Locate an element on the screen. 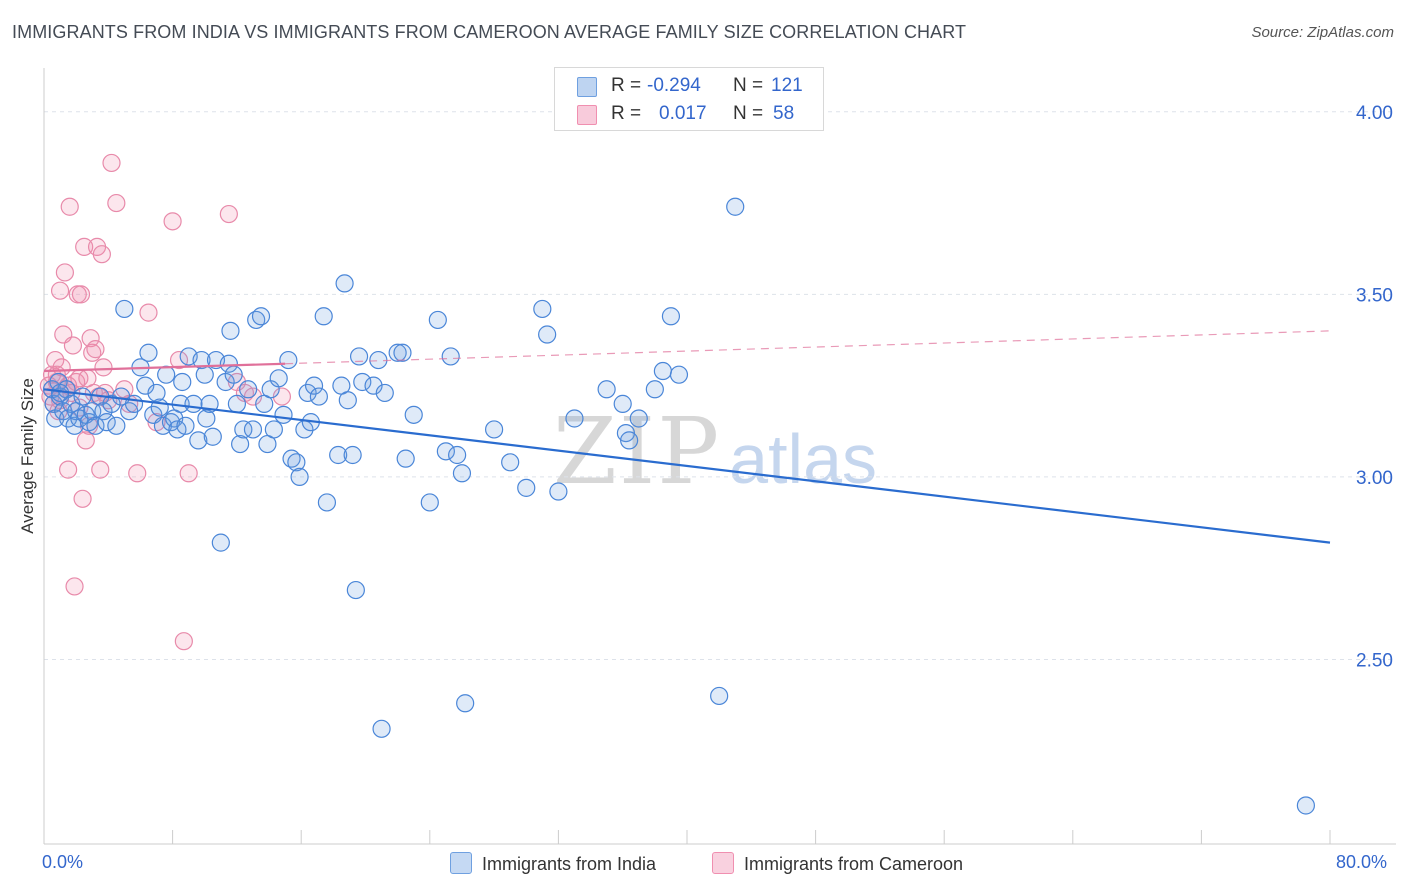 This screenshot has height=892, width=1406. cameroon-trend-line is located at coordinates (164, 367).